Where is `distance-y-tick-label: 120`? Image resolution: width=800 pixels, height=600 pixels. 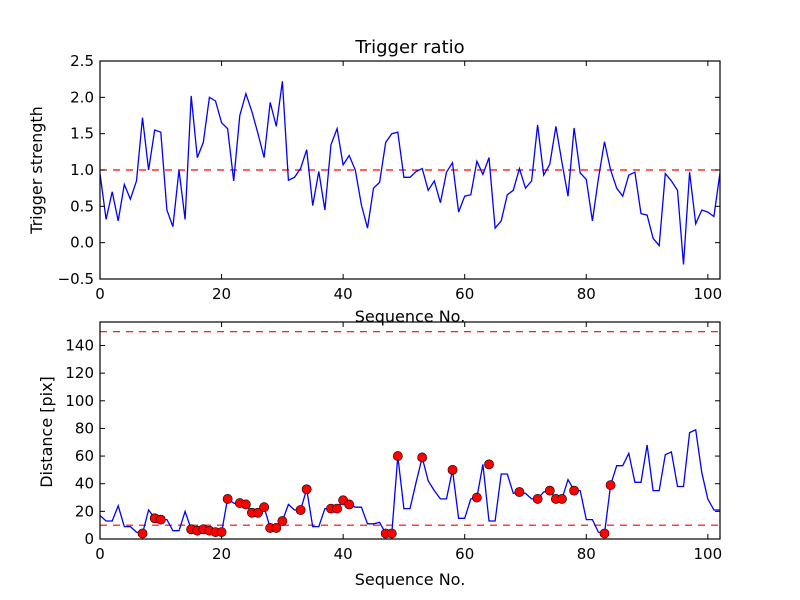
distance-y-tick-label: 120 is located at coordinates (79, 373).